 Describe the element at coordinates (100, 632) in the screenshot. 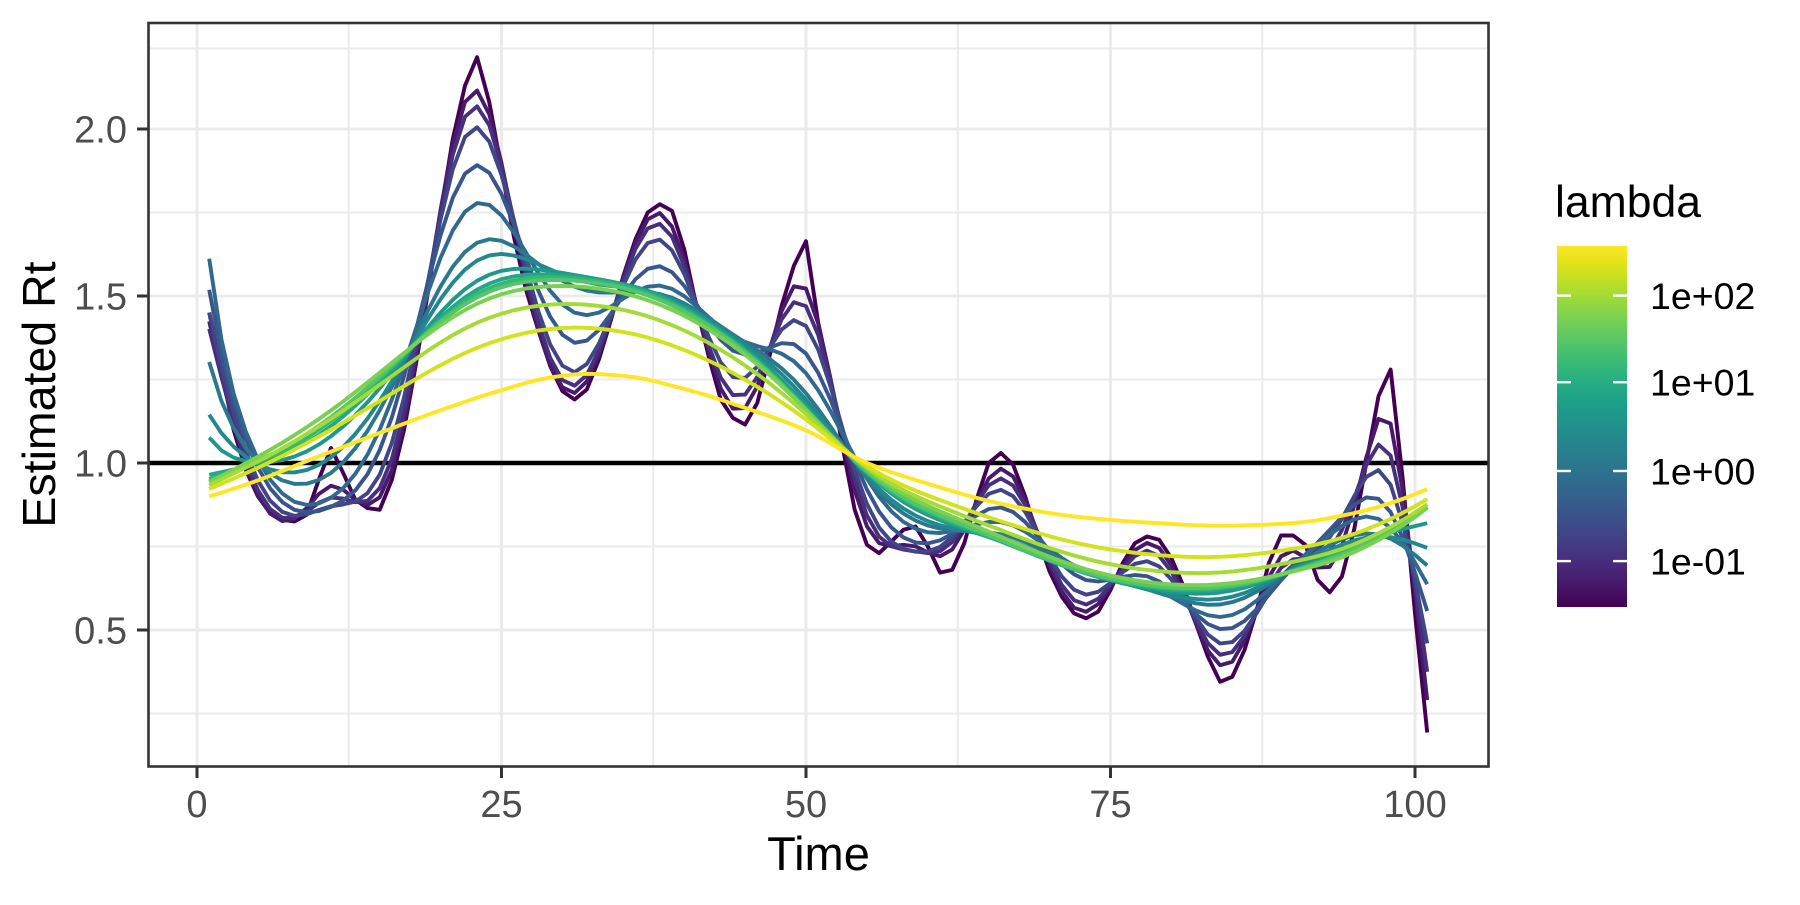

I see `svg-text: 0.5` at that location.